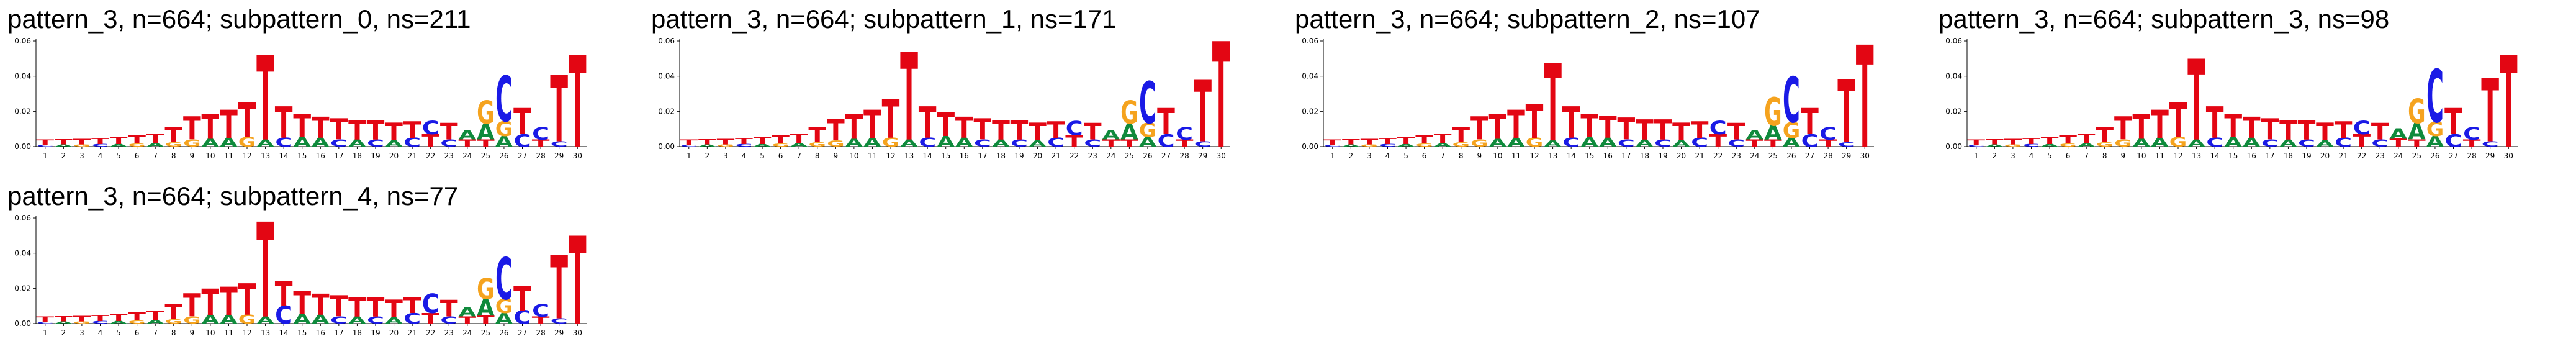 Image resolution: width=2576 pixels, height=354 pixels. Describe the element at coordinates (1001, 156) in the screenshot. I see `x-tick-label: 18` at that location.